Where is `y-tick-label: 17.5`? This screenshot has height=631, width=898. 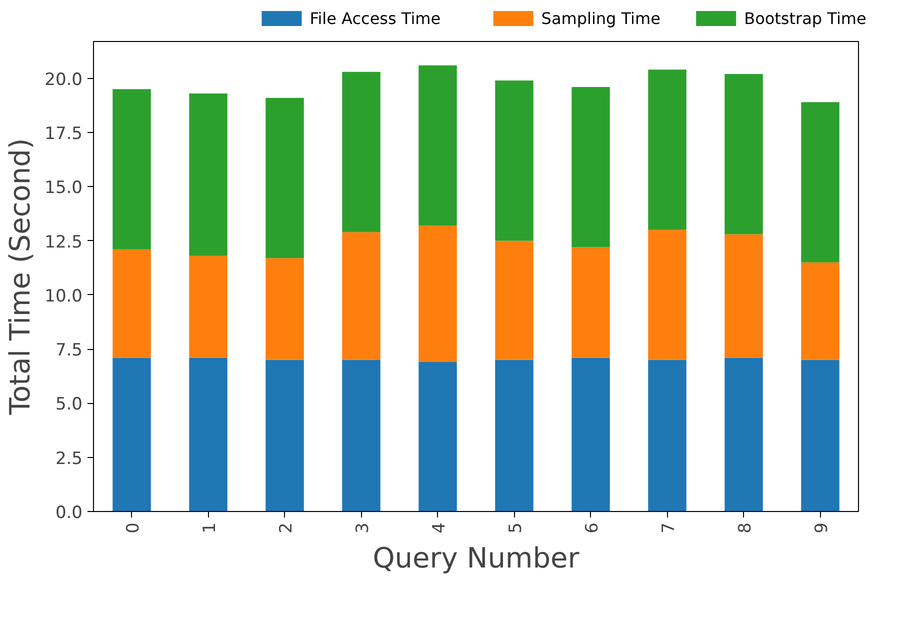
y-tick-label: 17.5 is located at coordinates (63, 134).